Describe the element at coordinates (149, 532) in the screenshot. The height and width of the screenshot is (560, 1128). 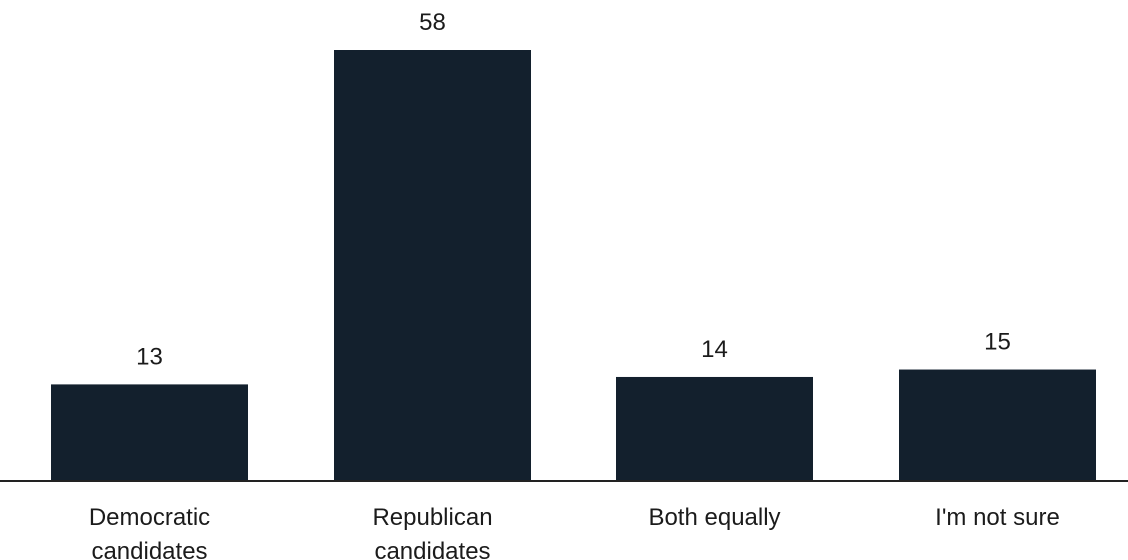
I see `category-label-0: Democratic candidates` at that location.